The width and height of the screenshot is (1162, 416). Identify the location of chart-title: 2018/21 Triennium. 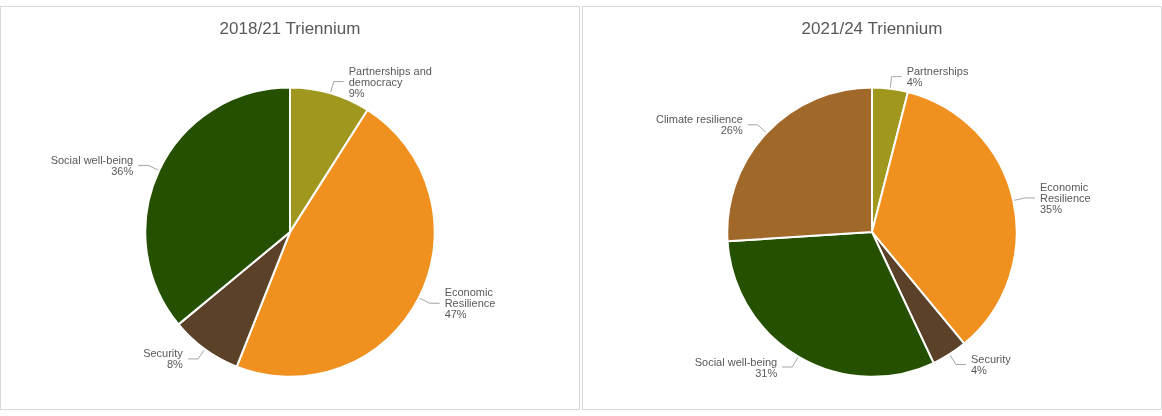
(290, 28).